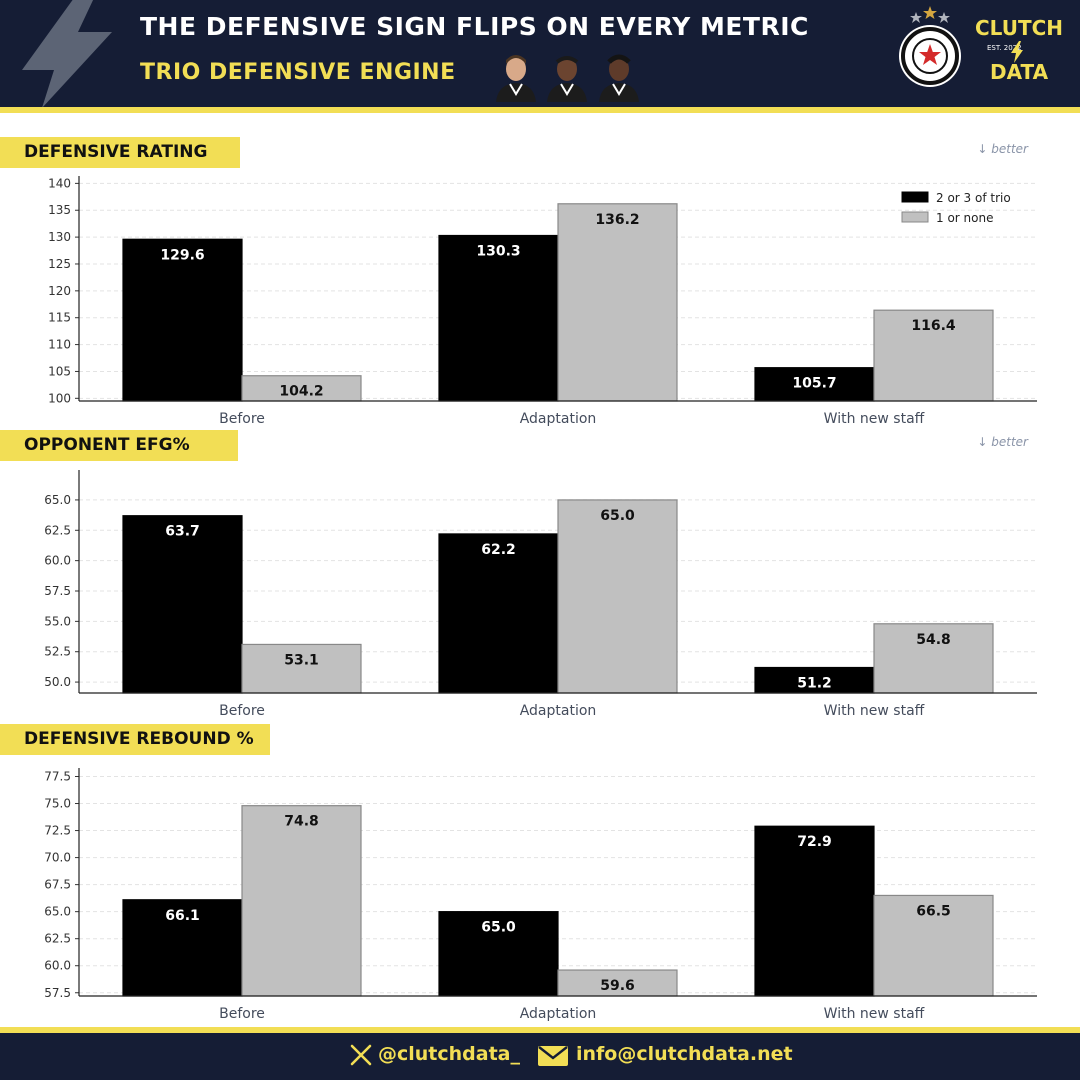 The width and height of the screenshot is (1080, 1080). I want to click on panel-title-defensive-rating: DEFENSIVE RATING, so click(120, 152).